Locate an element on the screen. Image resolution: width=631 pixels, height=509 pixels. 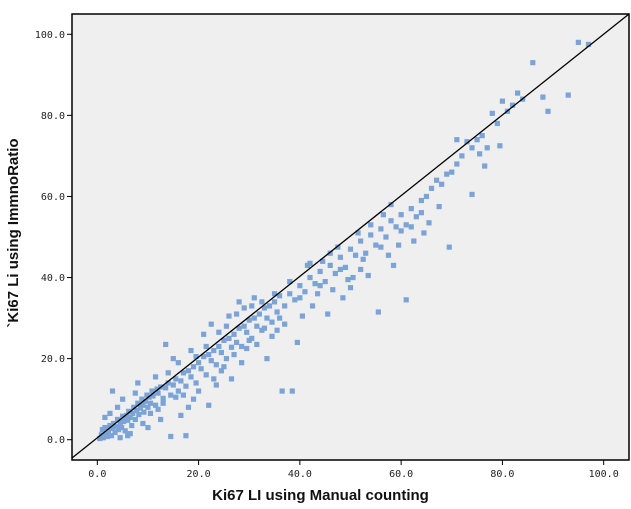
y-tick-label: 20.0 is located at coordinates (53, 359).